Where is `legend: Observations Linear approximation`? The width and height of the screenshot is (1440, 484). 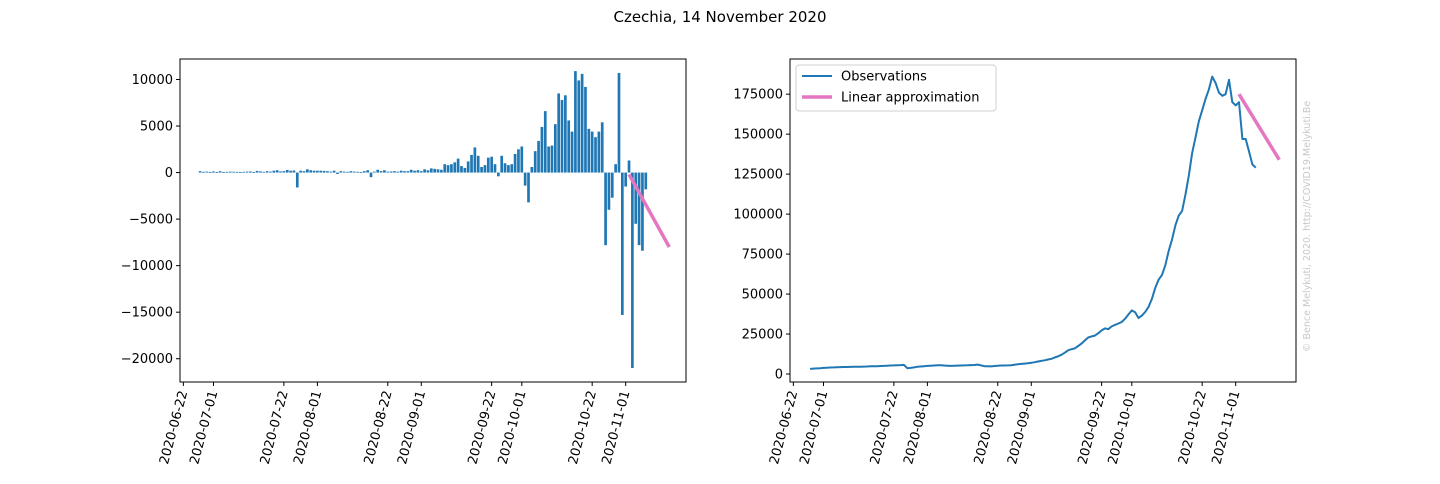 legend: Observations Linear approximation is located at coordinates (896, 88).